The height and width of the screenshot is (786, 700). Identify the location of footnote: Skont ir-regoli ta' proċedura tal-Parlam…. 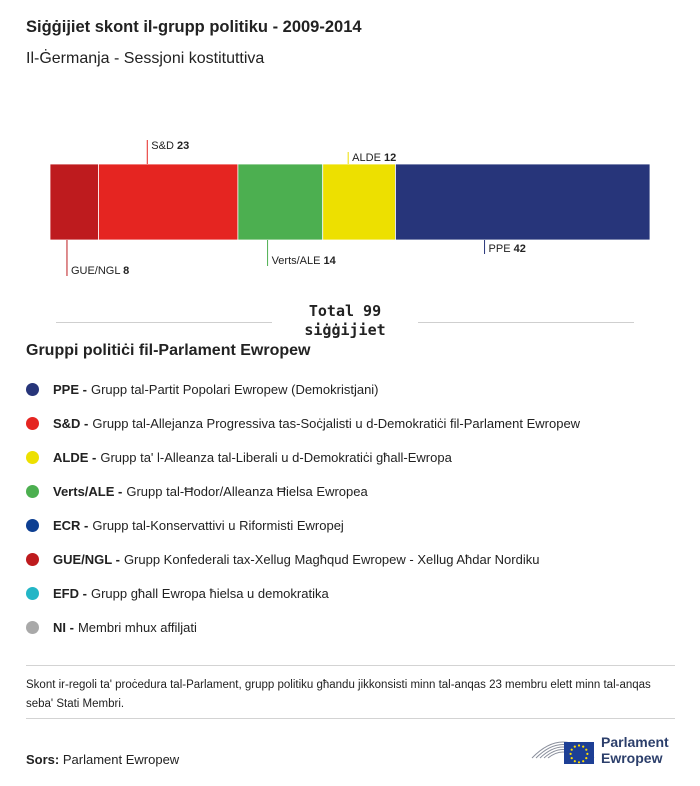
(338, 694).